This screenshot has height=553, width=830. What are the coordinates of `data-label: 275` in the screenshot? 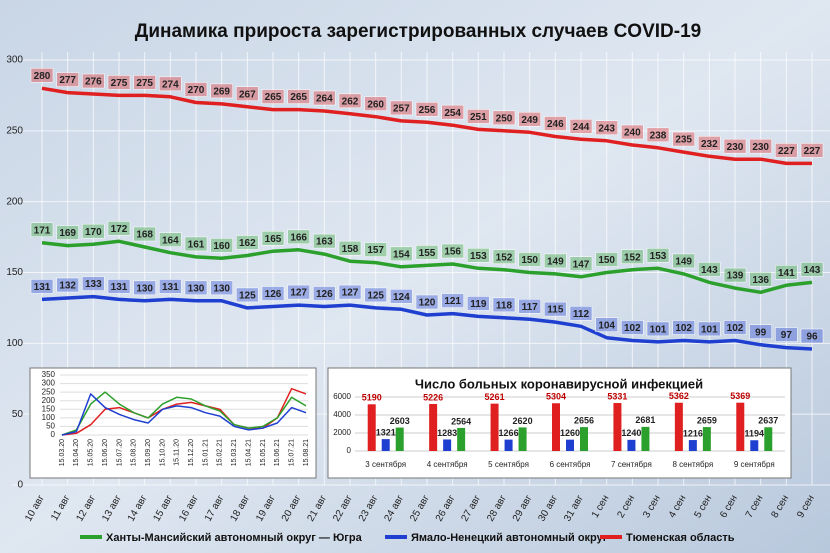 It's located at (144, 83).